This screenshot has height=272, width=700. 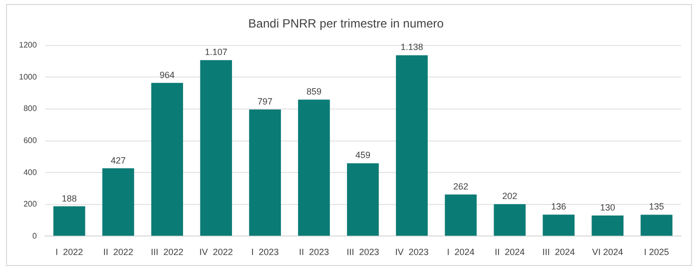 What do you see at coordinates (69, 198) in the screenshot?
I see `data-label: 188` at bounding box center [69, 198].